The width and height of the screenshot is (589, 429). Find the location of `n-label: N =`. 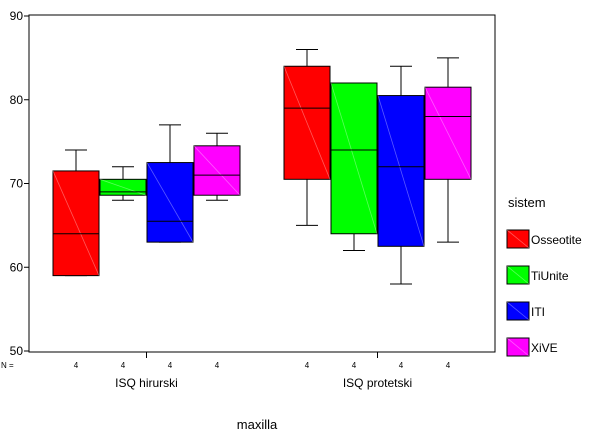

n-label: N = is located at coordinates (7, 365).